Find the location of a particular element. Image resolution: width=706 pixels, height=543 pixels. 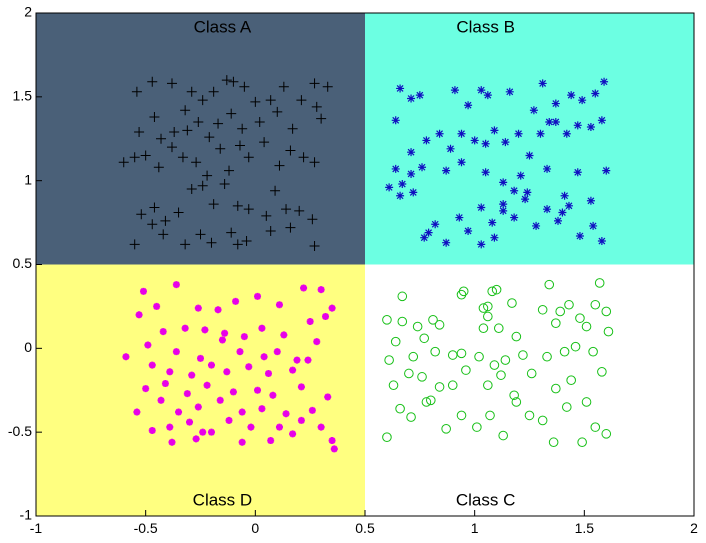

series-class-a is located at coordinates (225, 163).